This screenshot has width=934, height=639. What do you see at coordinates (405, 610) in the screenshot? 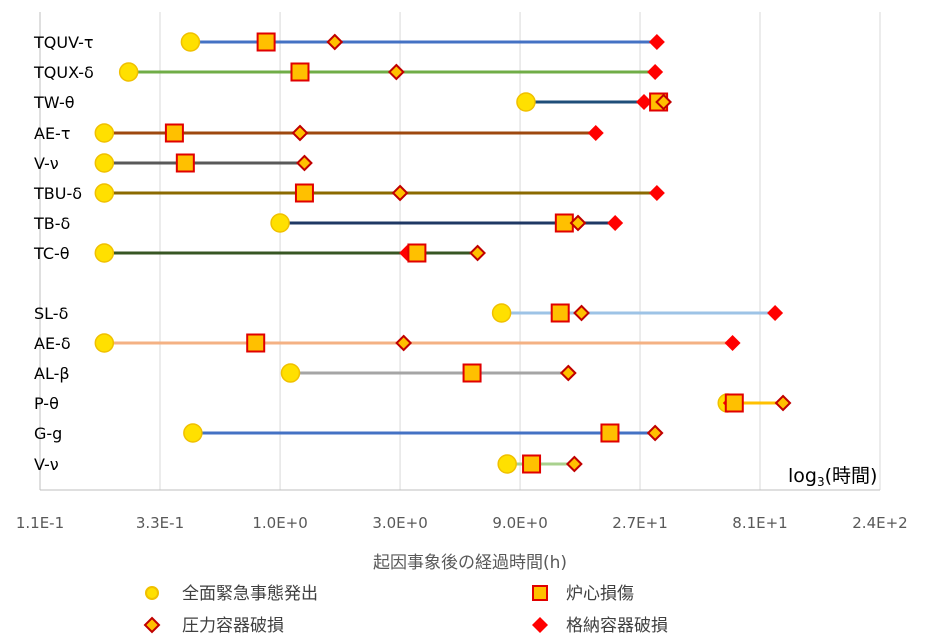
I see `legend: 全面緊急事態発出 炉心損傷 圧力容器破損 格納容器破損` at bounding box center [405, 610].